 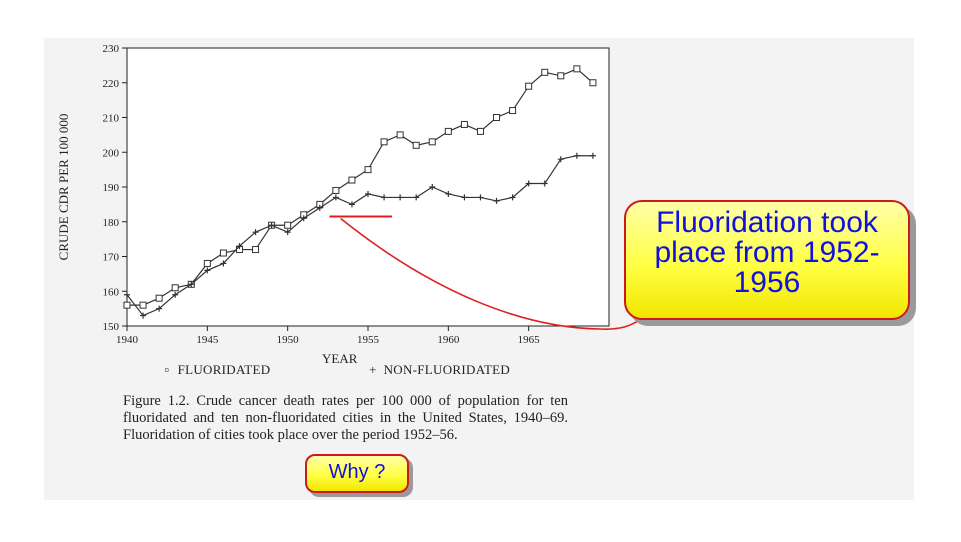 What do you see at coordinates (111, 119) in the screenshot?
I see `y-tick-label: 210` at bounding box center [111, 119].